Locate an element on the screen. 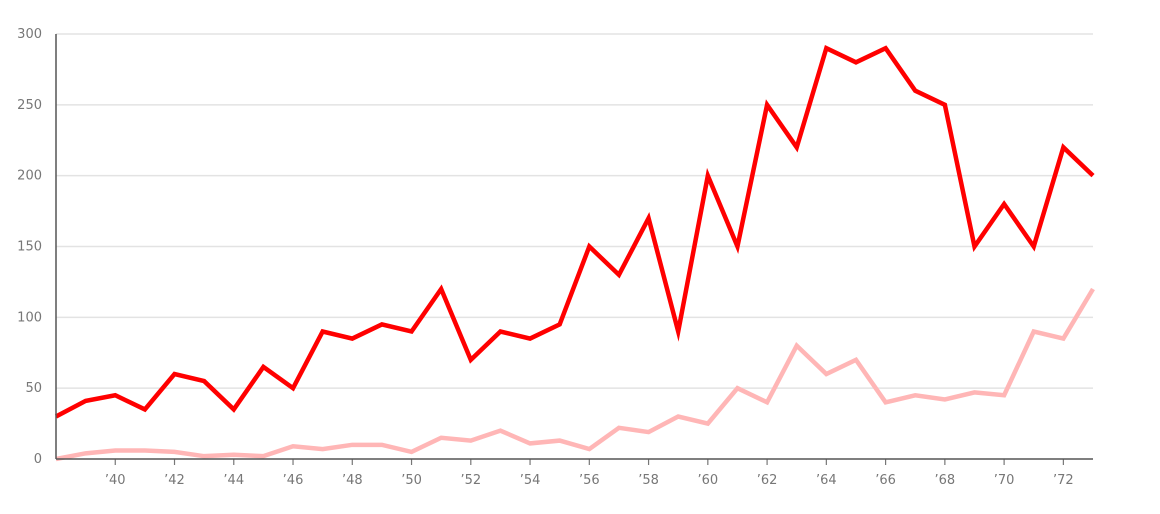 The image size is (1160, 514). y-tick-label: 50 is located at coordinates (33, 388).